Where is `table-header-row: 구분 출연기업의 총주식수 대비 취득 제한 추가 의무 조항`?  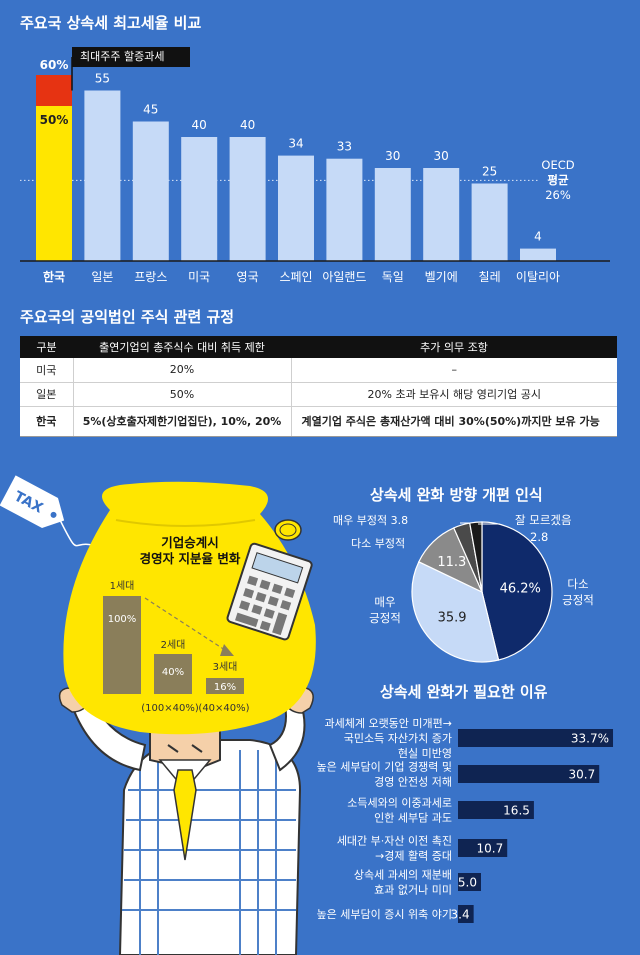 table-header-row: 구분 출연기업의 총주식수 대비 취득 제한 추가 의무 조항 is located at coordinates (318, 347).